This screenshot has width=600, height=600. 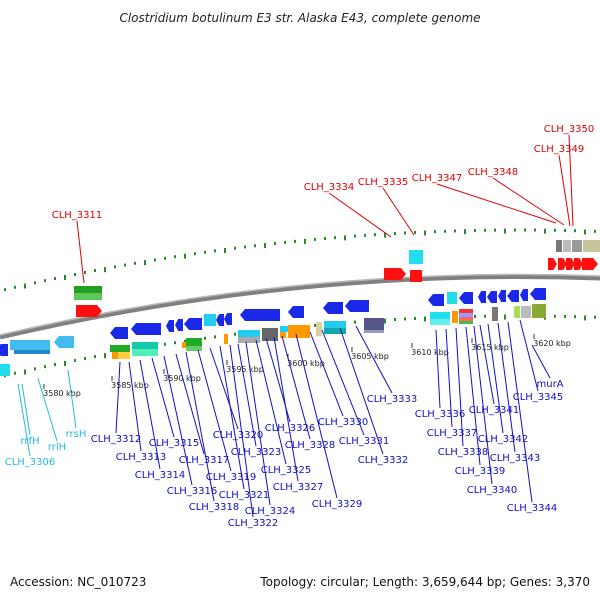 What do you see at coordinates (370, 356) in the screenshot?
I see `scale-tick-label: 3605 kbp` at bounding box center [370, 356].